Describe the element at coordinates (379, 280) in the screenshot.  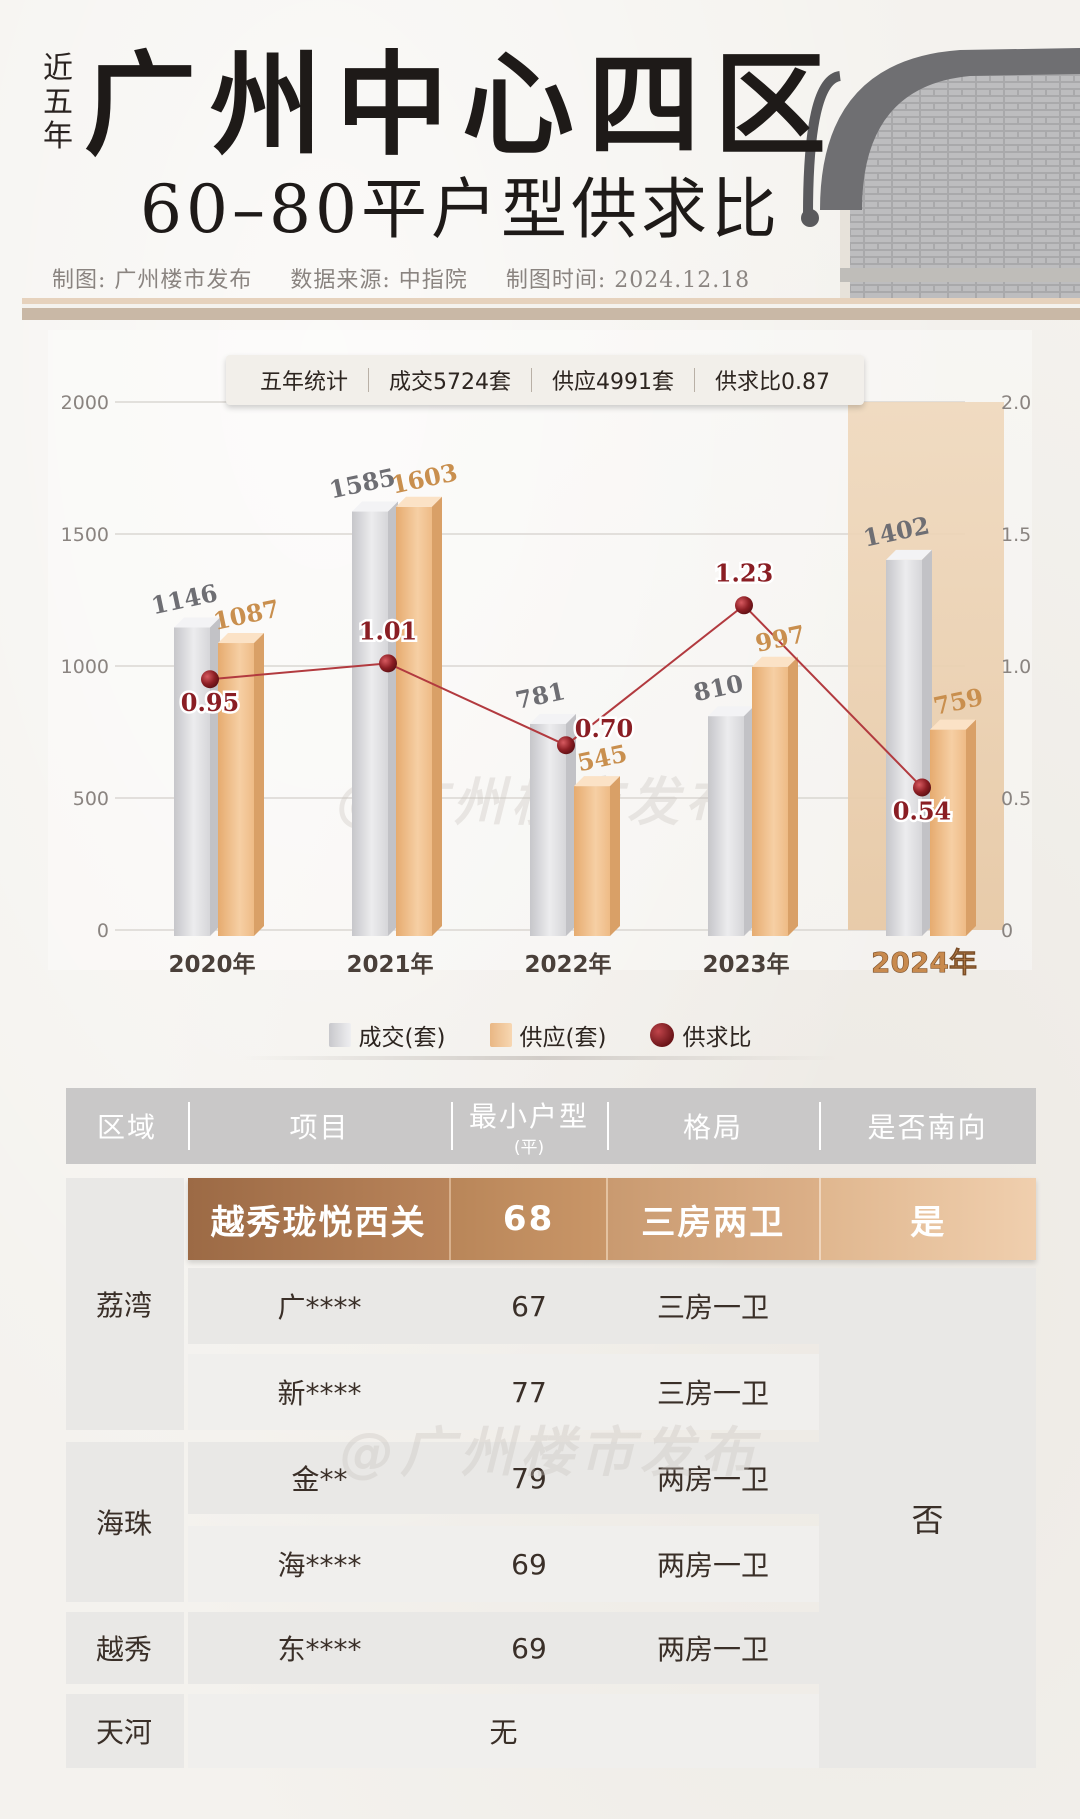
I see `meta-source: 数据来源: 中指院` at that location.